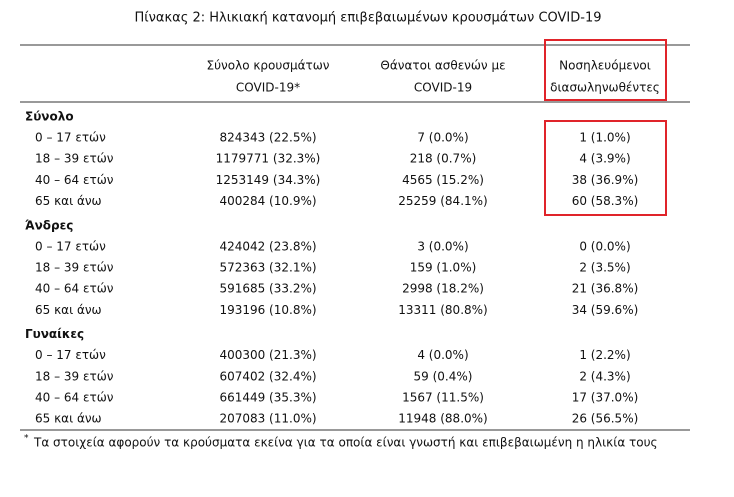  Describe the element at coordinates (605, 289) in the screenshot. I see `cell: 21 (36.8%)` at that location.